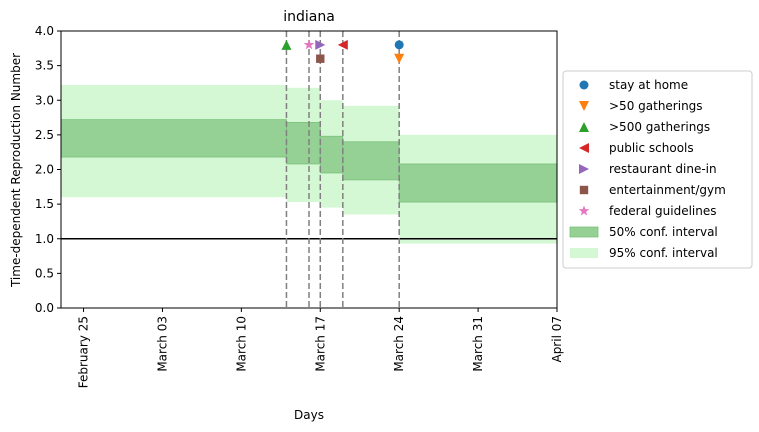 This screenshot has width=759, height=432. I want to click on intervention-markers, so click(343, 51).